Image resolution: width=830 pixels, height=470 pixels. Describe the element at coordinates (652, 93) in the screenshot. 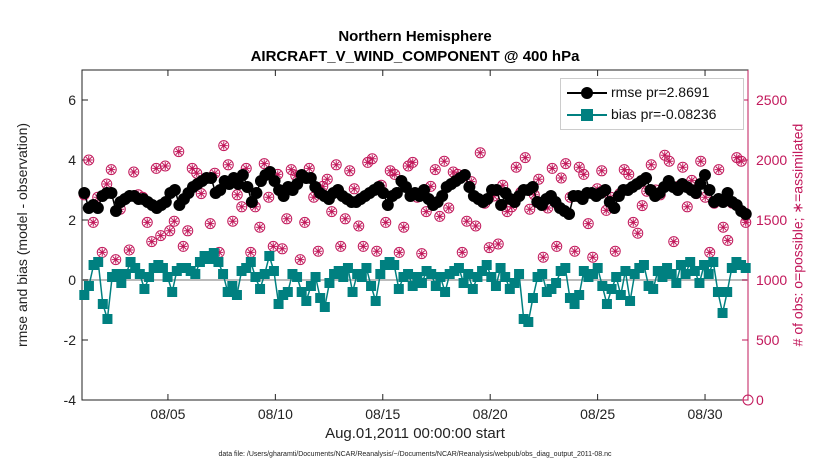

I see `legend-item-rmse: rmse pr=2.8691` at that location.